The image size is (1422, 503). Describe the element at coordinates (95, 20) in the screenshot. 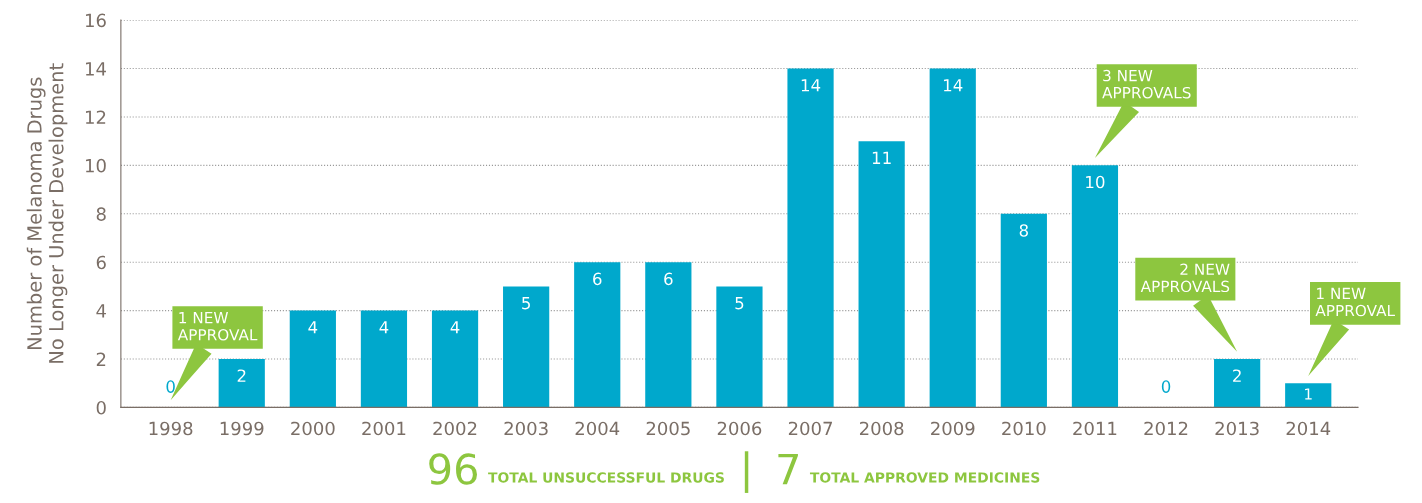

I see `y-tick-label: 16` at that location.